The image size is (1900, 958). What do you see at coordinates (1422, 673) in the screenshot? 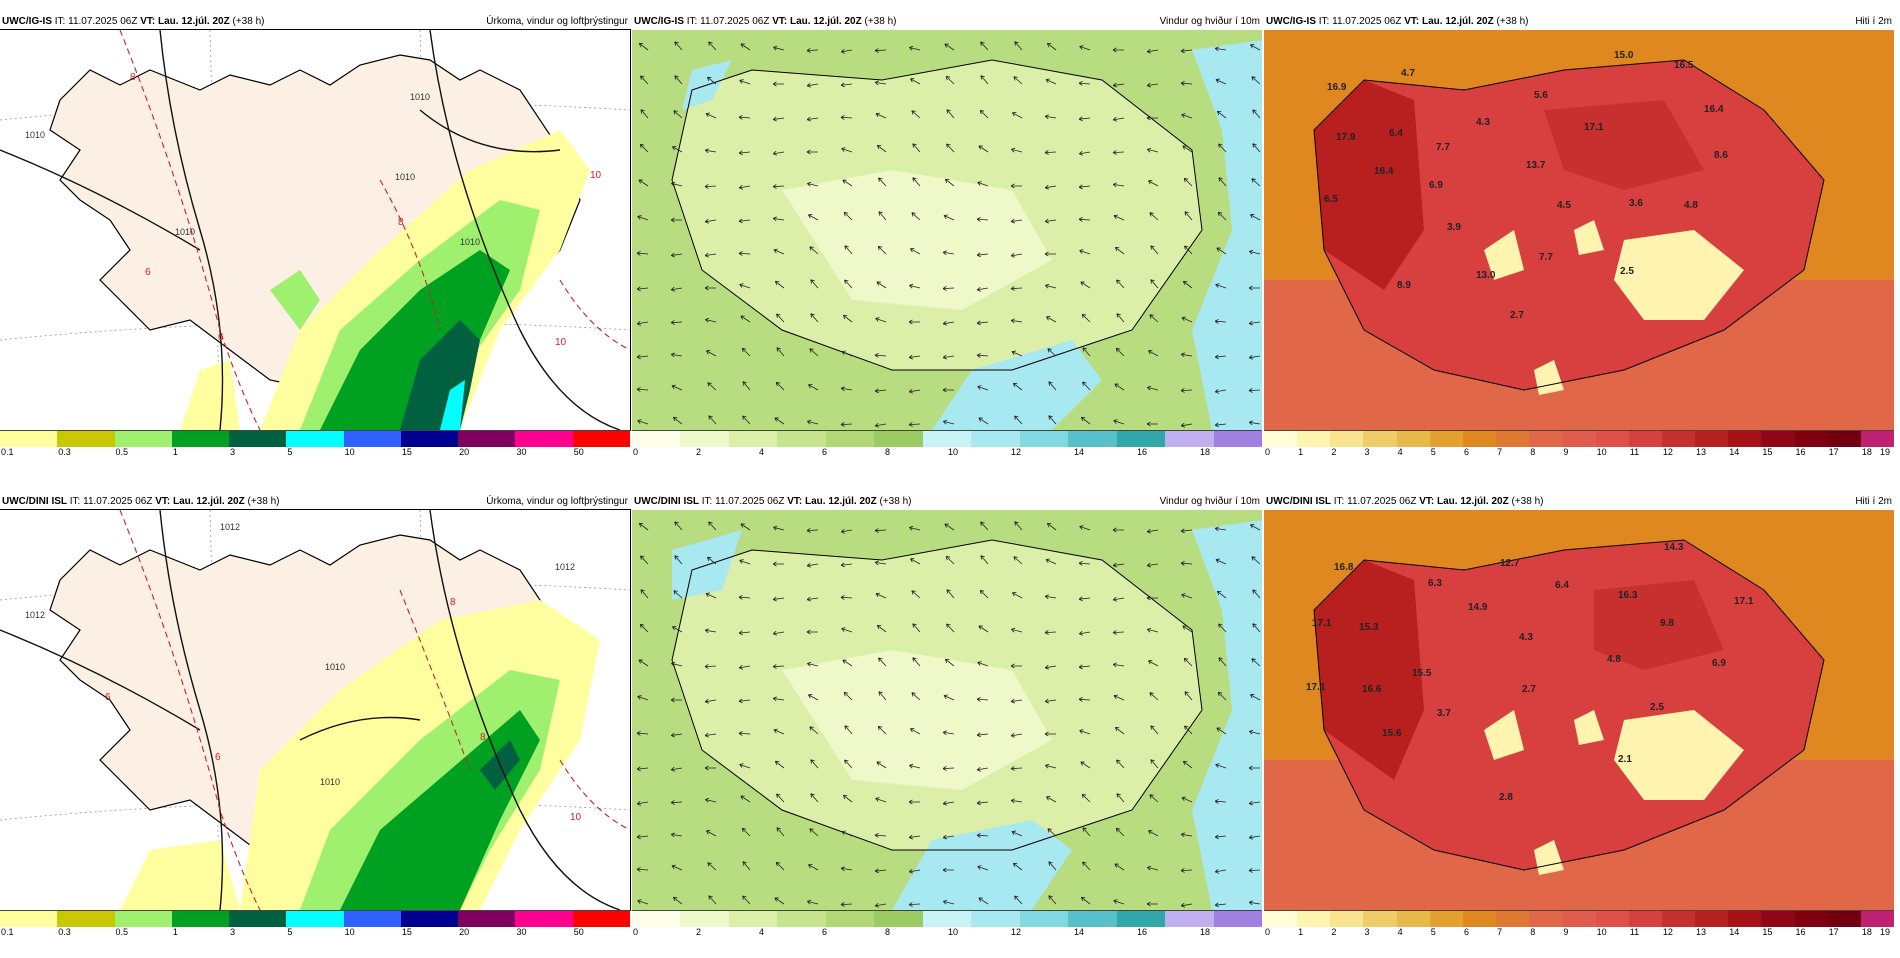
I see `temp-label: 15.5` at bounding box center [1422, 673].